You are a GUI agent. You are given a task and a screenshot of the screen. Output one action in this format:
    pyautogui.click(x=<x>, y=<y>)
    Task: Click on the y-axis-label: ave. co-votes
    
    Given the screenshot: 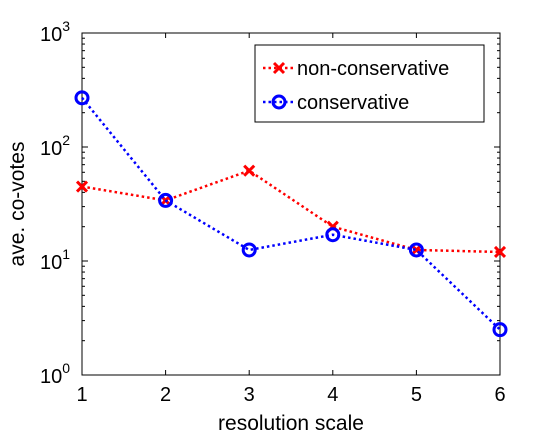 What is the action you would take?
    pyautogui.click(x=17, y=204)
    